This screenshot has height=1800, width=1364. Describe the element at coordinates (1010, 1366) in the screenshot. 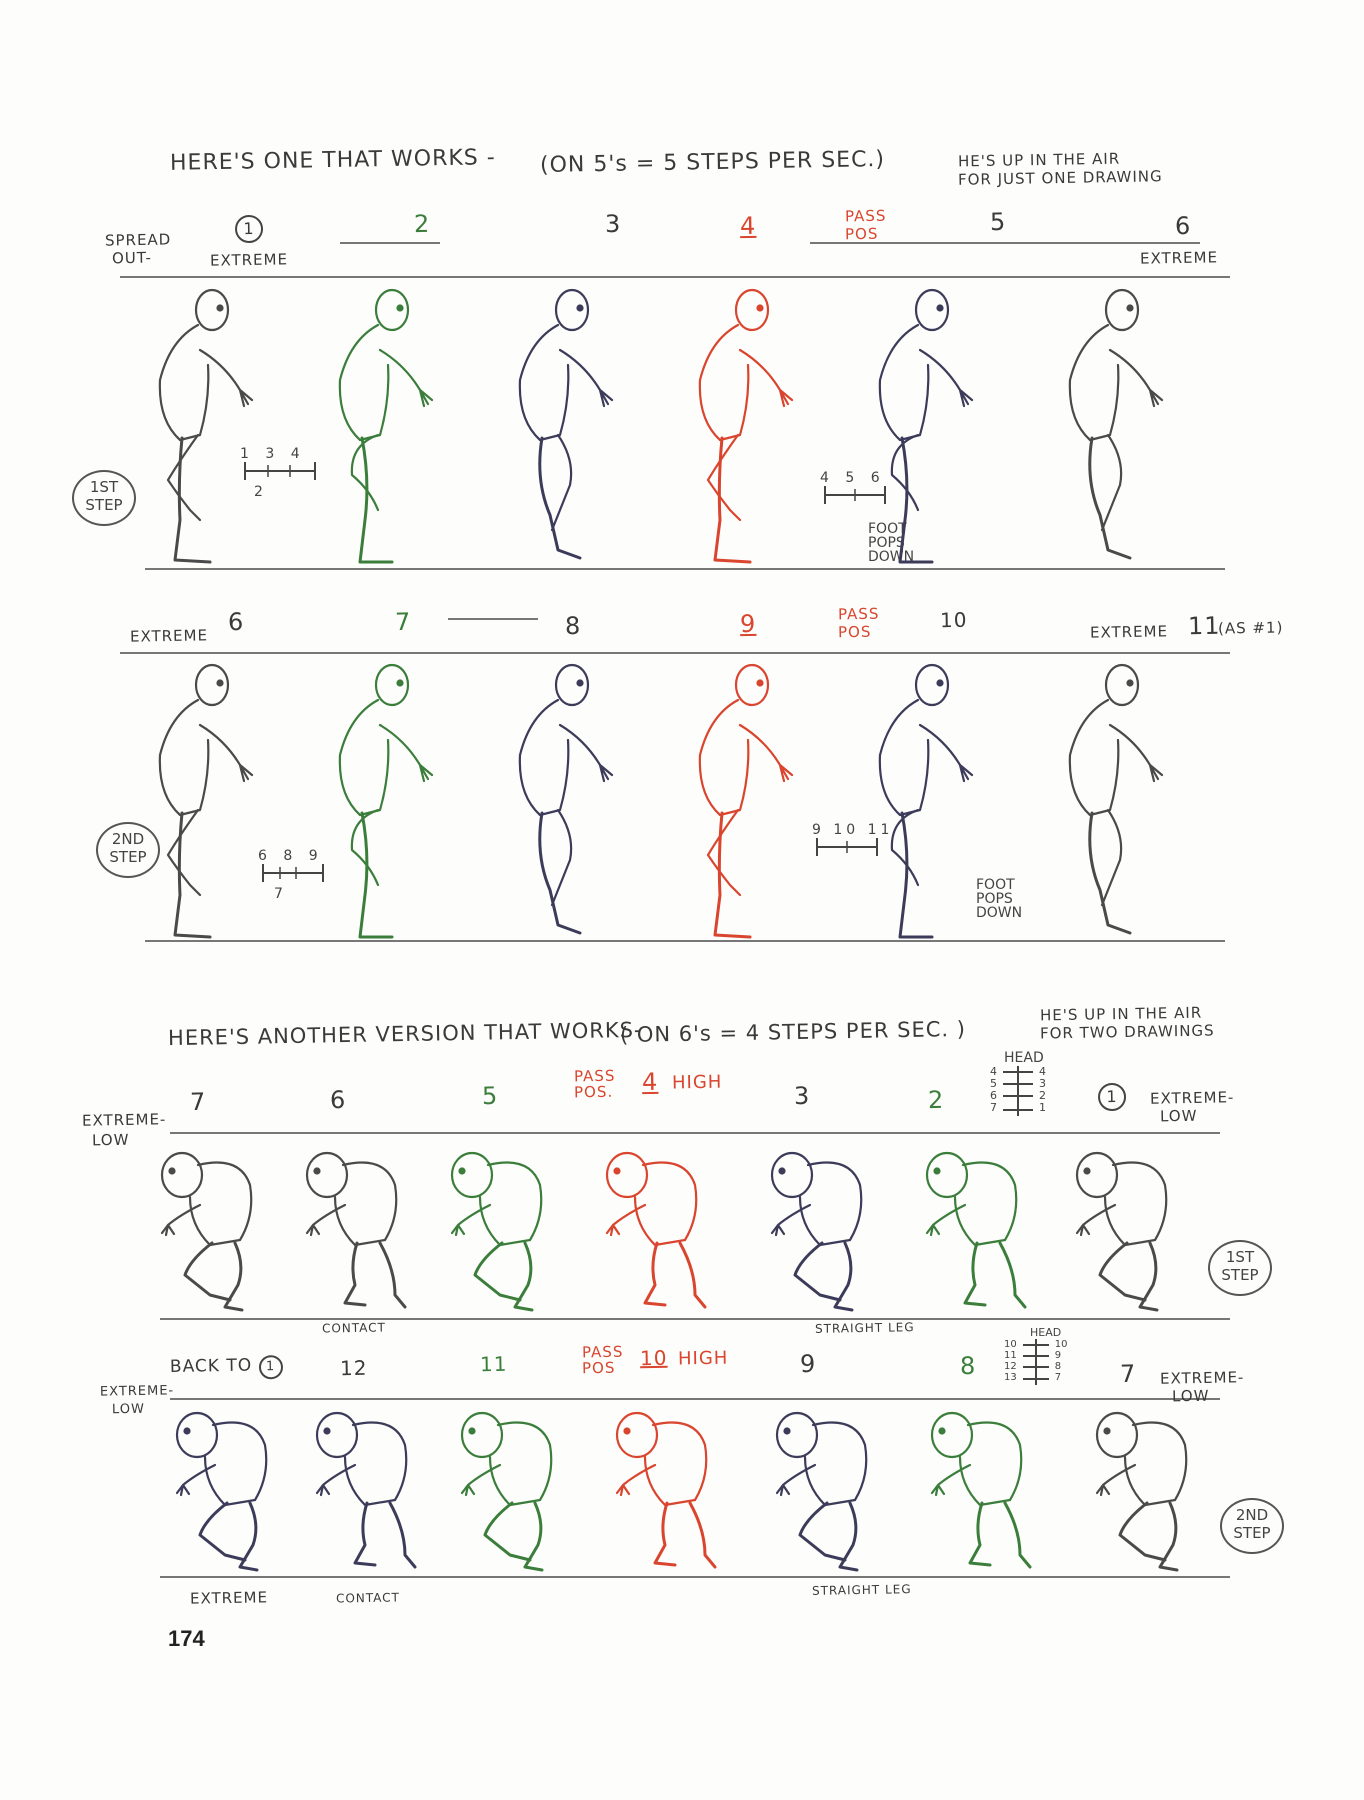

I see `head-left: 12` at that location.